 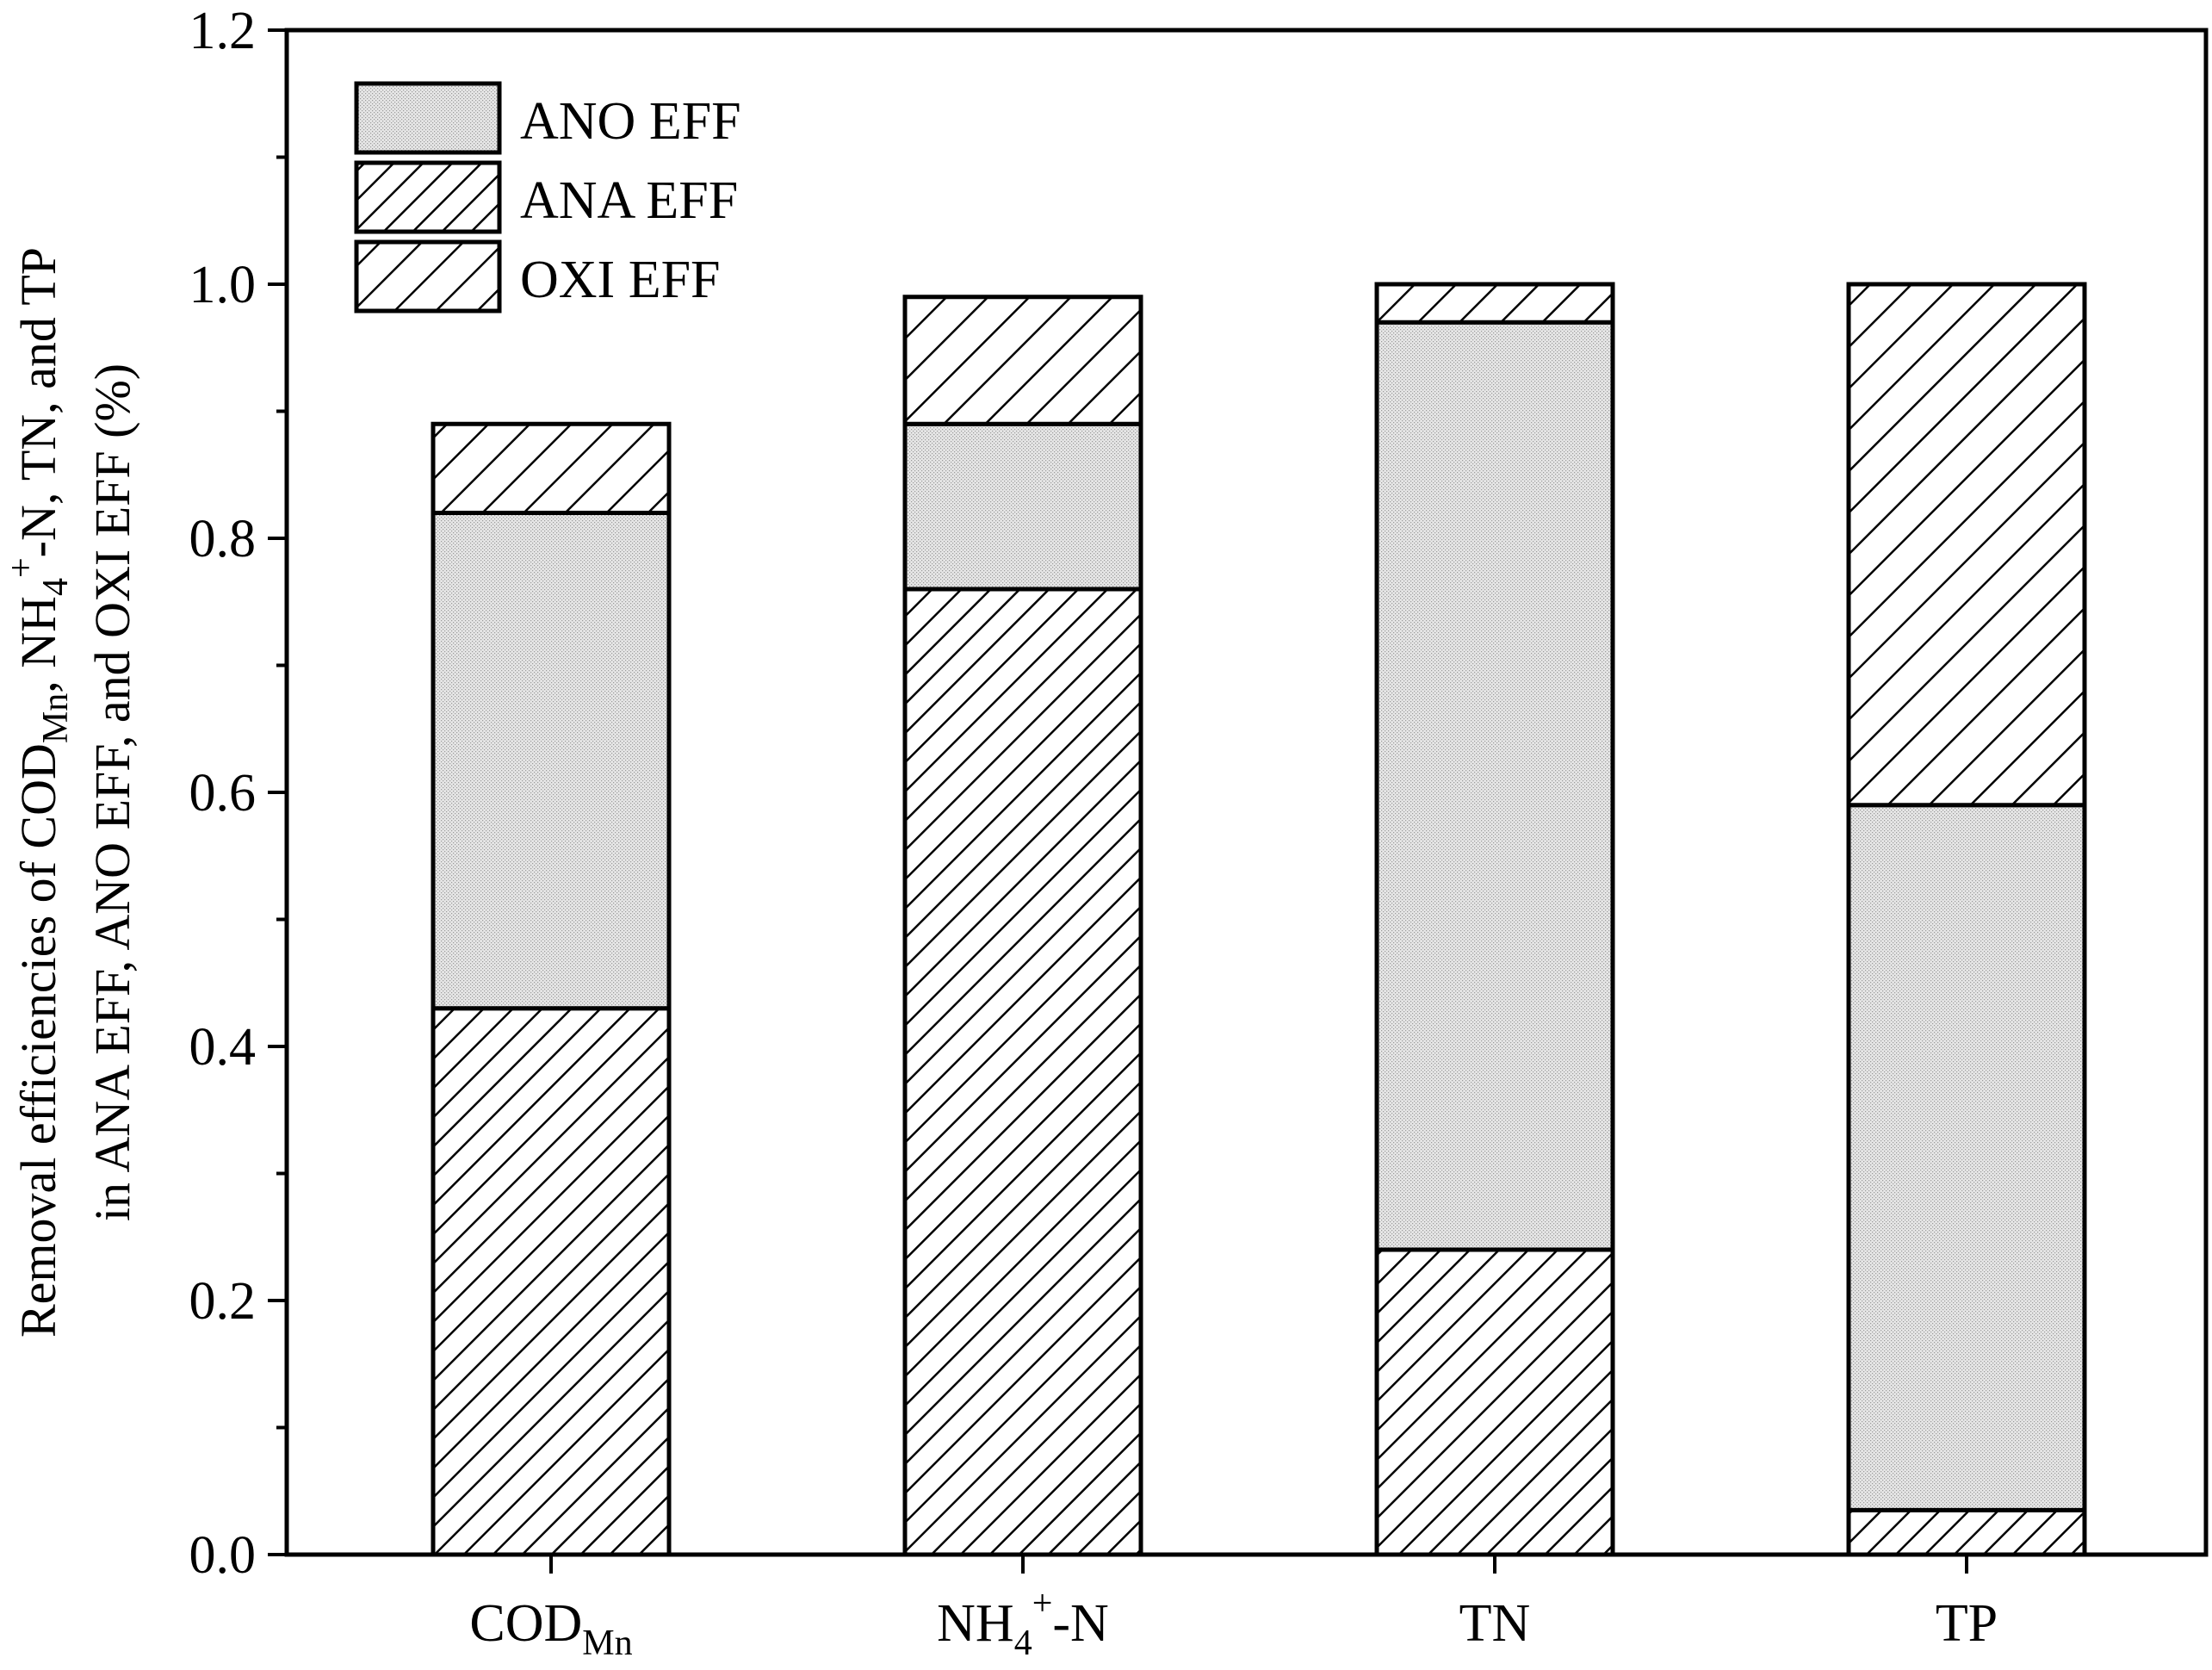 What do you see at coordinates (223, 31) in the screenshot?
I see `y-tick-label: 1.2` at bounding box center [223, 31].